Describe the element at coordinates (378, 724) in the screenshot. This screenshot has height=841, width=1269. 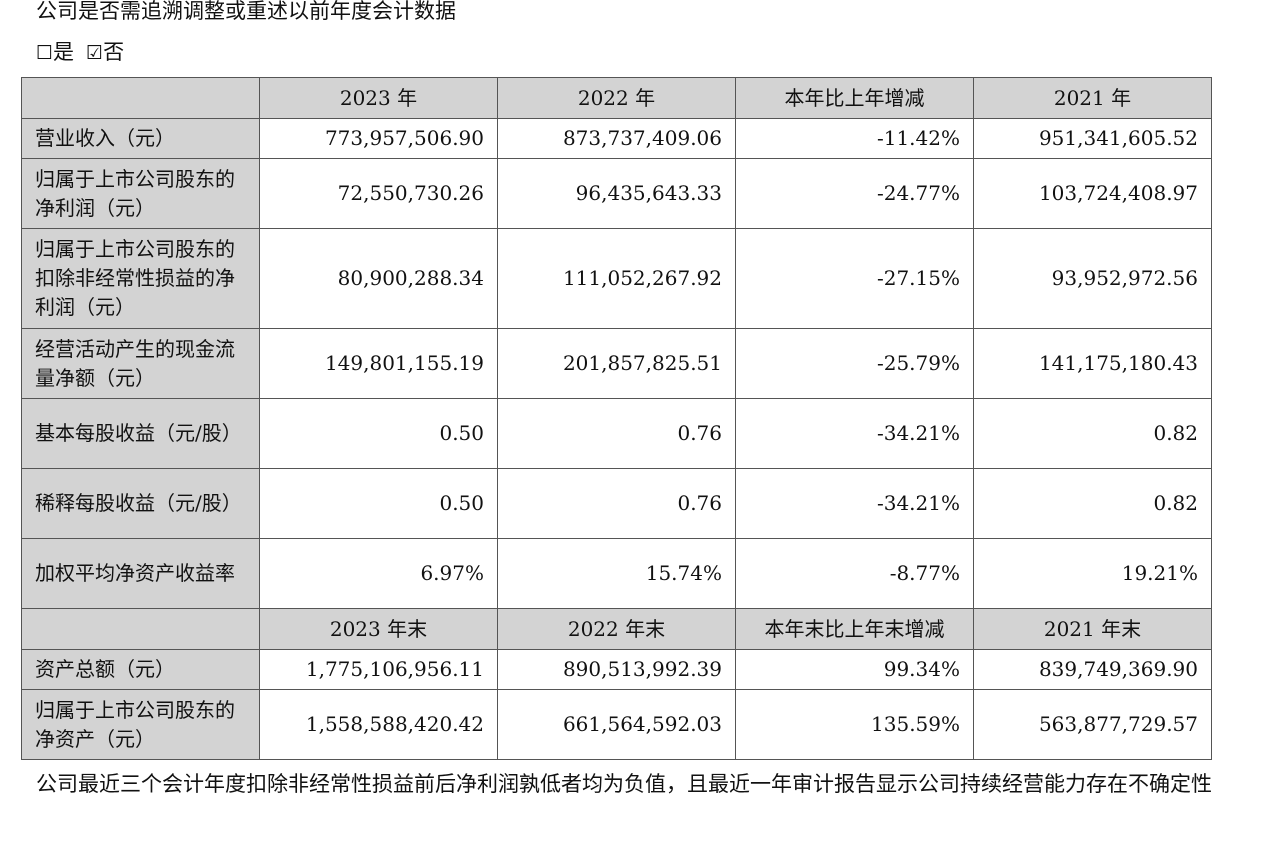
I see `value-cell: 1,558,588,420.42` at that location.